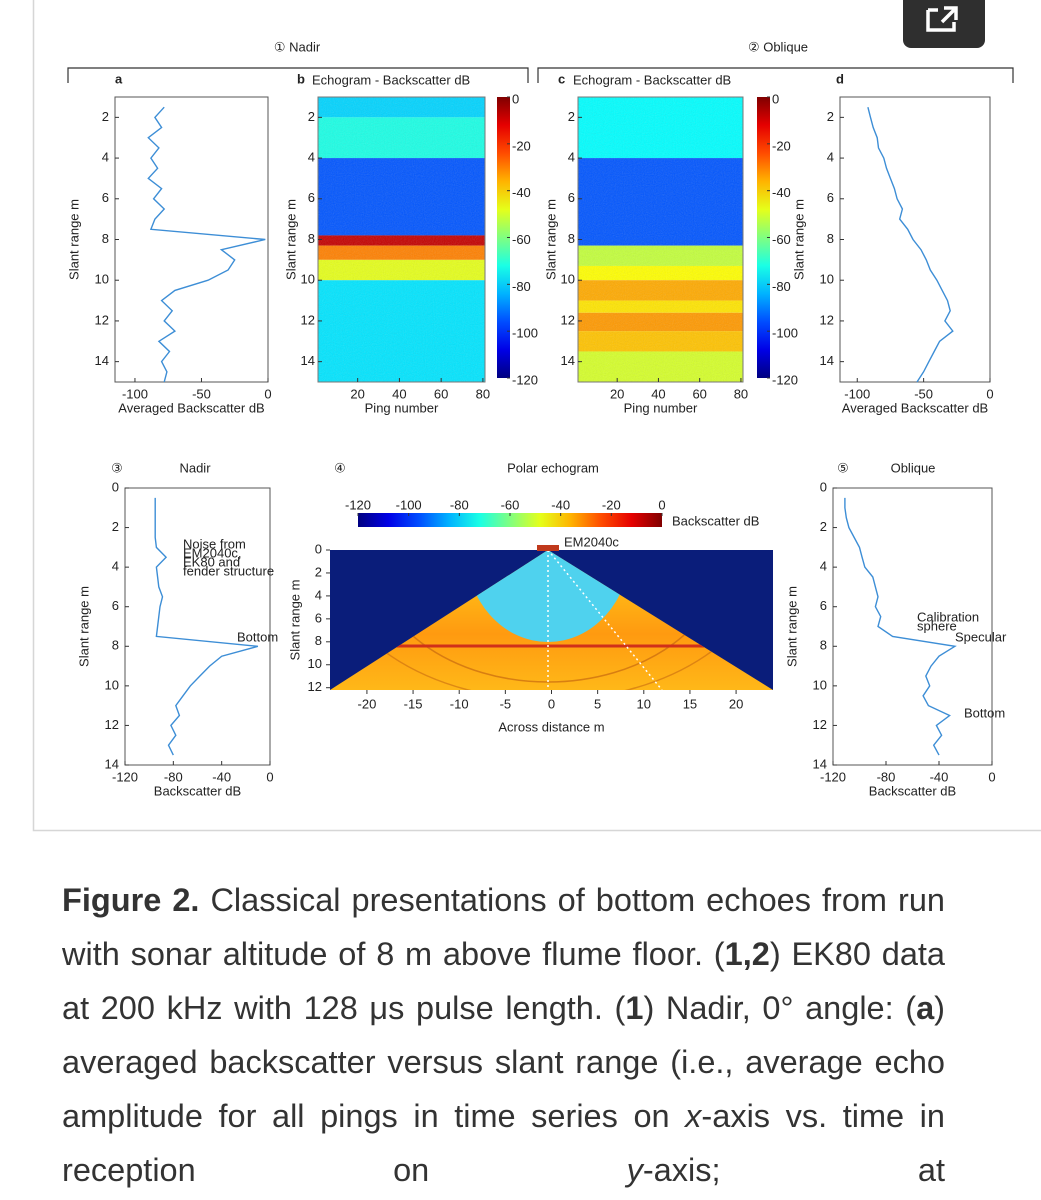 The height and width of the screenshot is (1200, 1041). Describe the element at coordinates (925, 1008) in the screenshot. I see `caption-segment: a` at that location.